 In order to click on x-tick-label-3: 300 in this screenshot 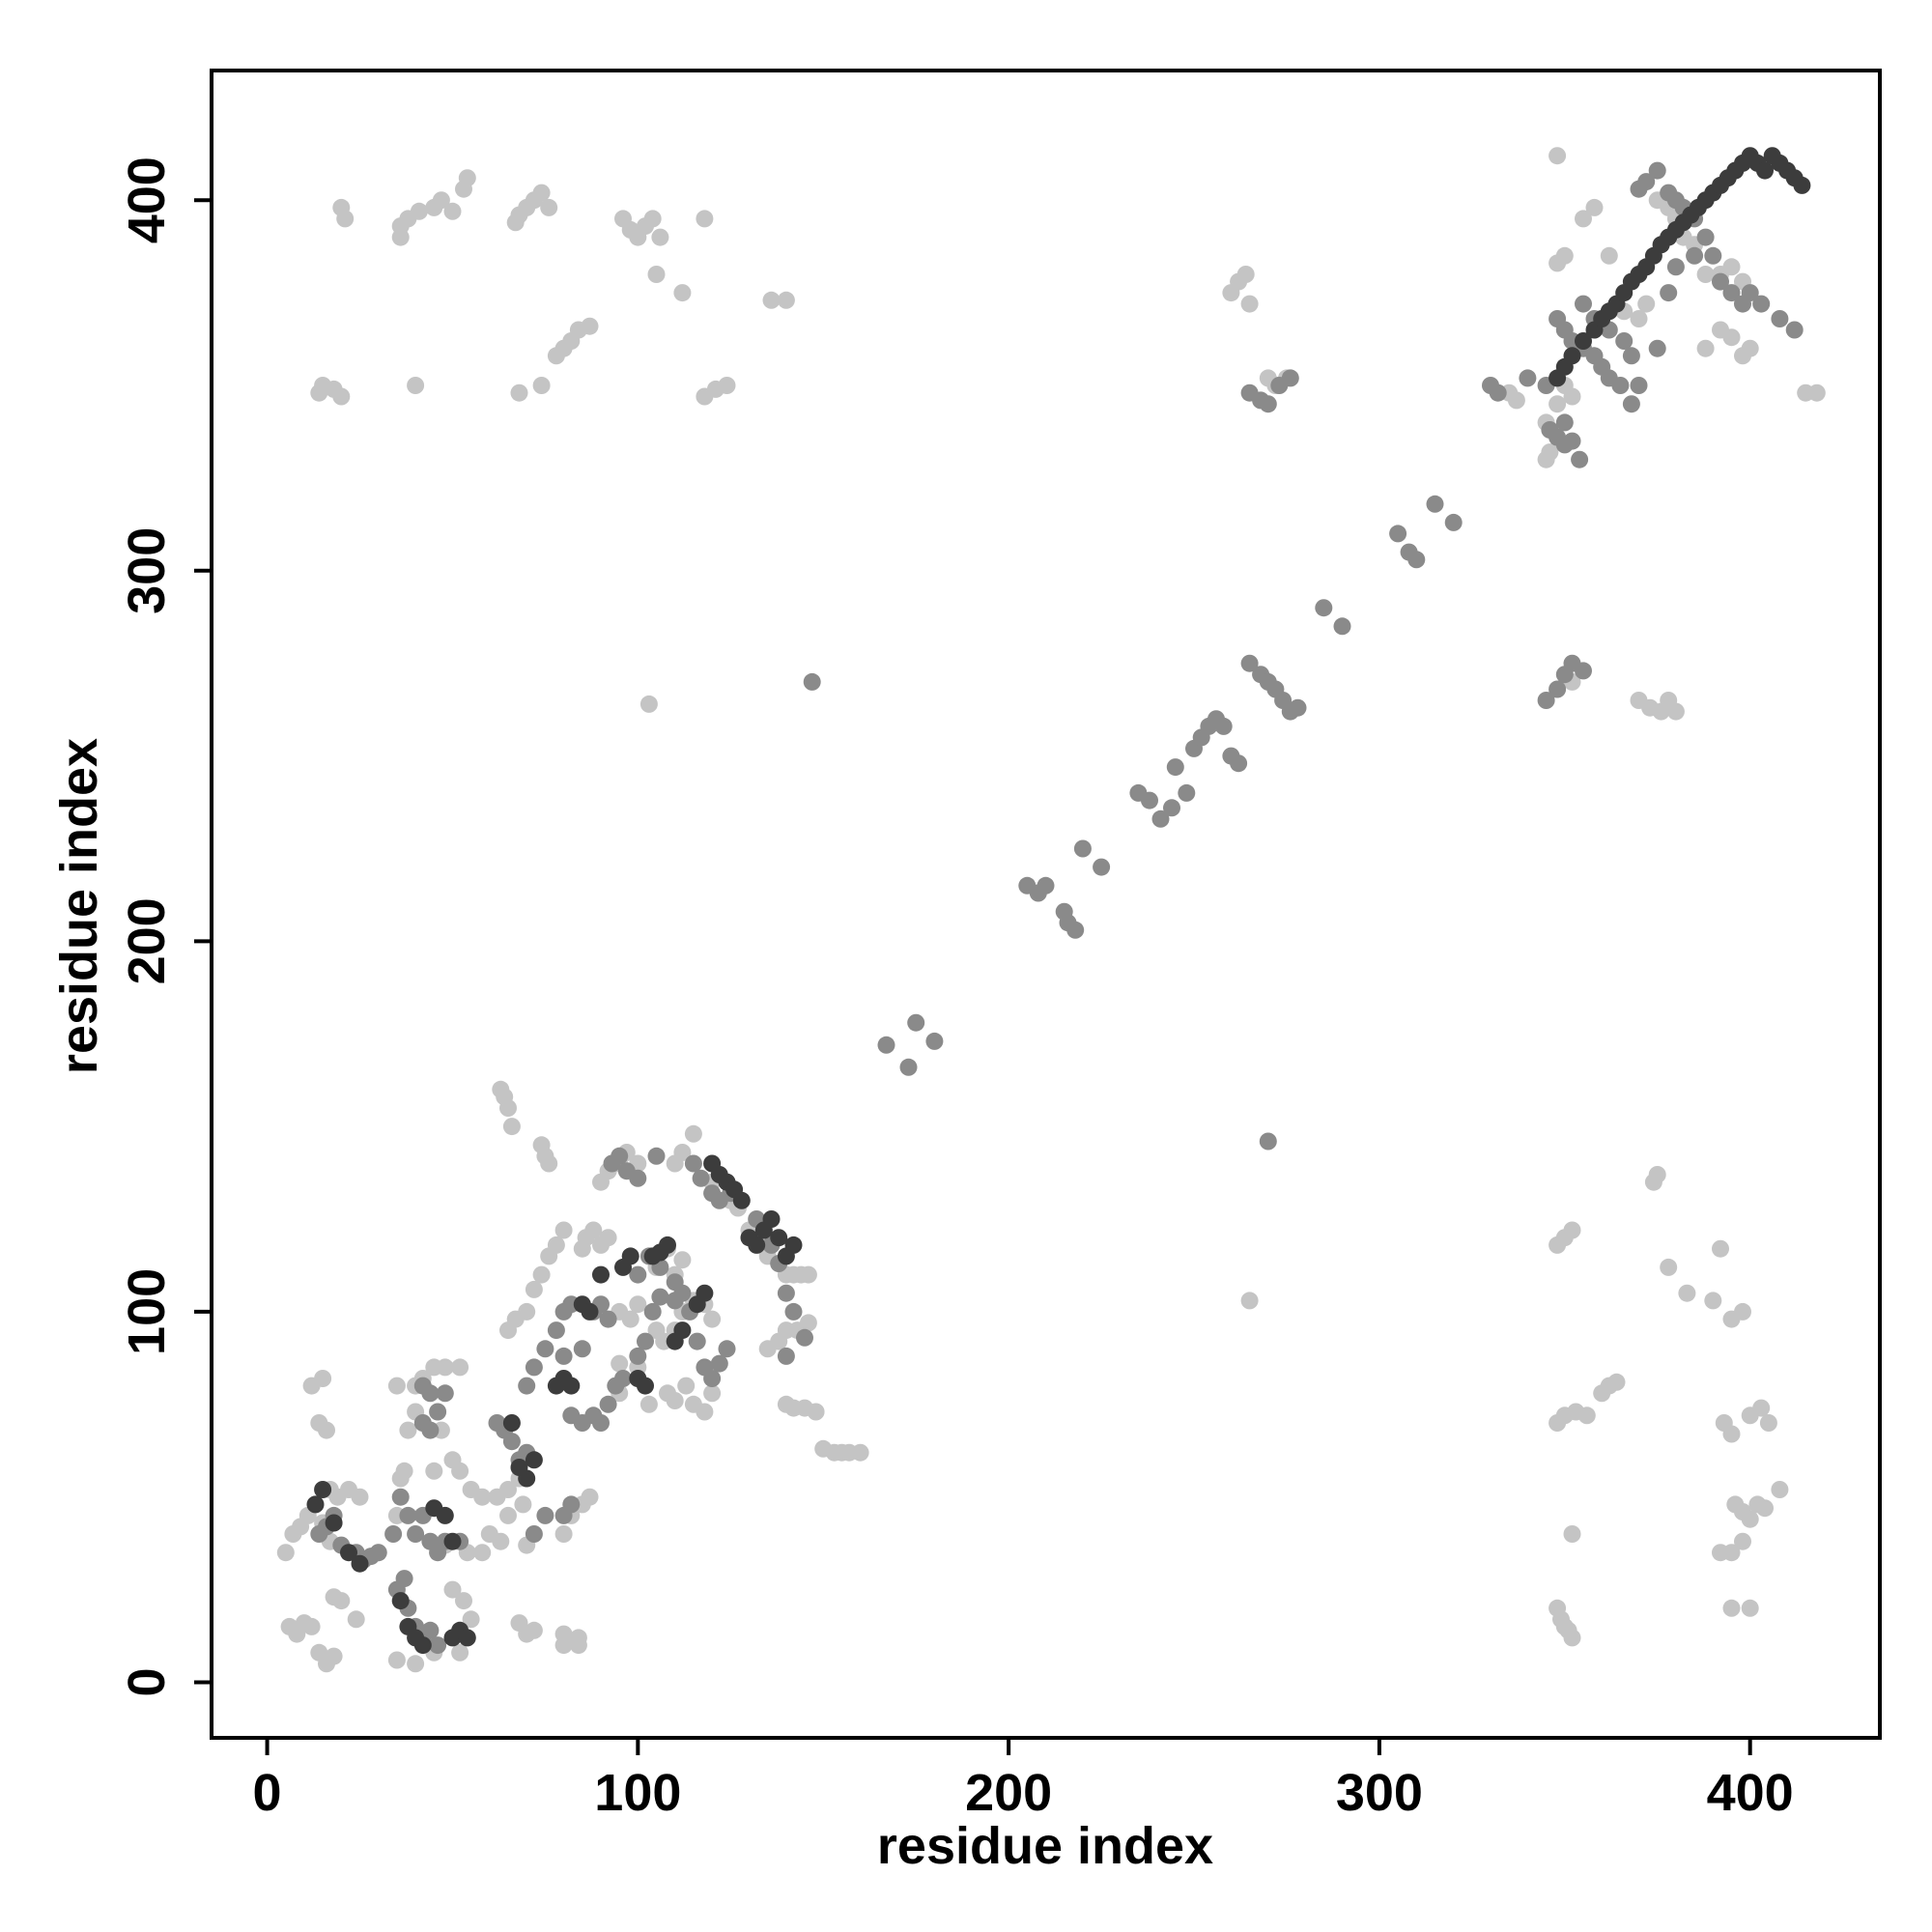, I will do `click(1379, 1793)`.